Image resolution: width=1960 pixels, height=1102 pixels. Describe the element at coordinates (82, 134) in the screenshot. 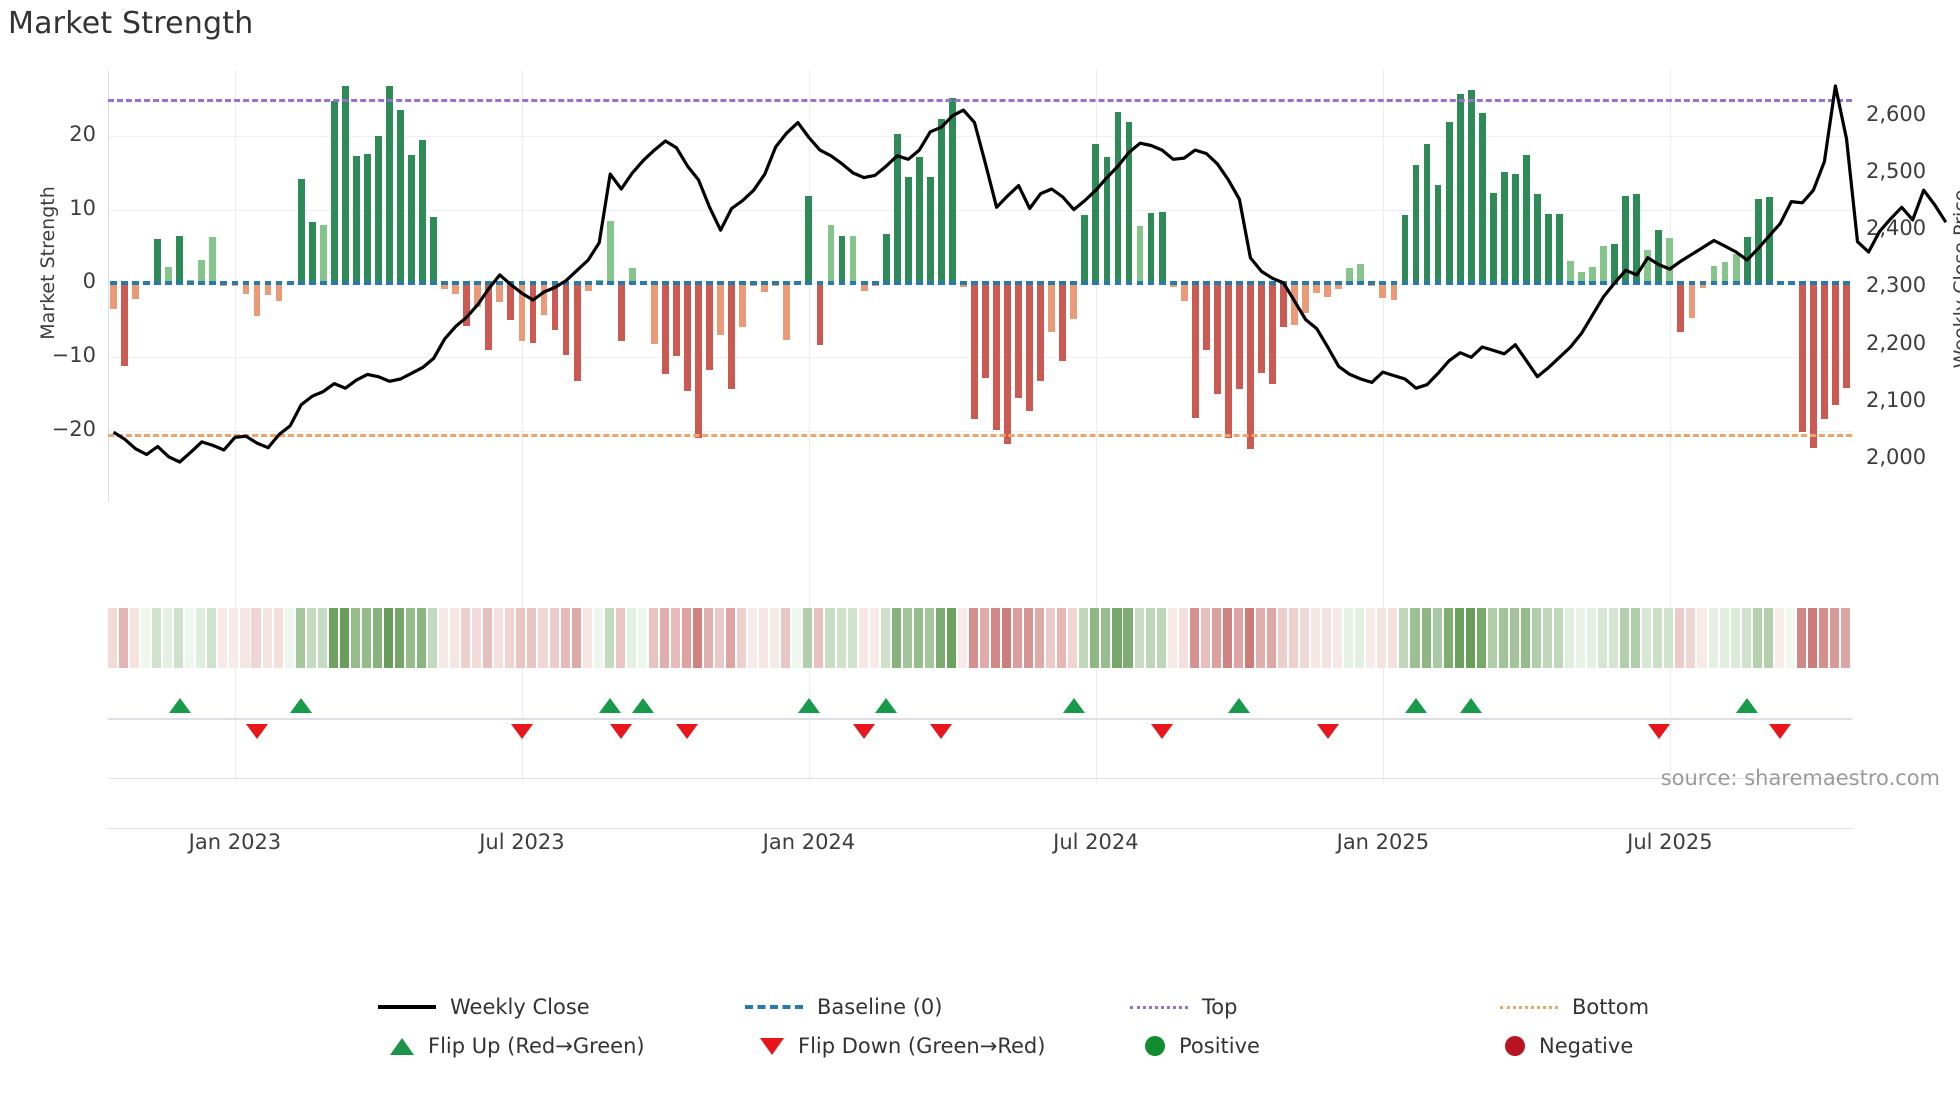

I see `y-tick-left: 20` at that location.